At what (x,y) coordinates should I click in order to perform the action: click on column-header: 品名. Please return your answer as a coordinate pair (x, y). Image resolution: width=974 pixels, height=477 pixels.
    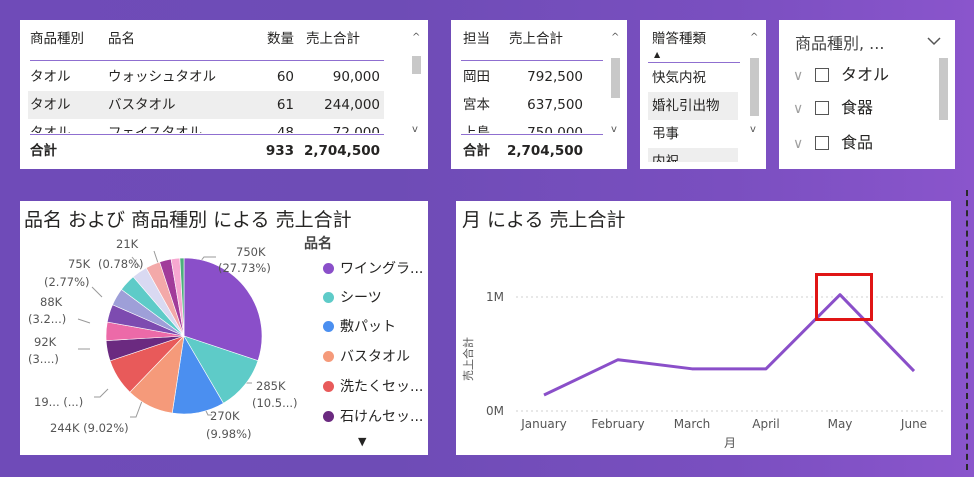
    Looking at the image, I should click on (121, 39).